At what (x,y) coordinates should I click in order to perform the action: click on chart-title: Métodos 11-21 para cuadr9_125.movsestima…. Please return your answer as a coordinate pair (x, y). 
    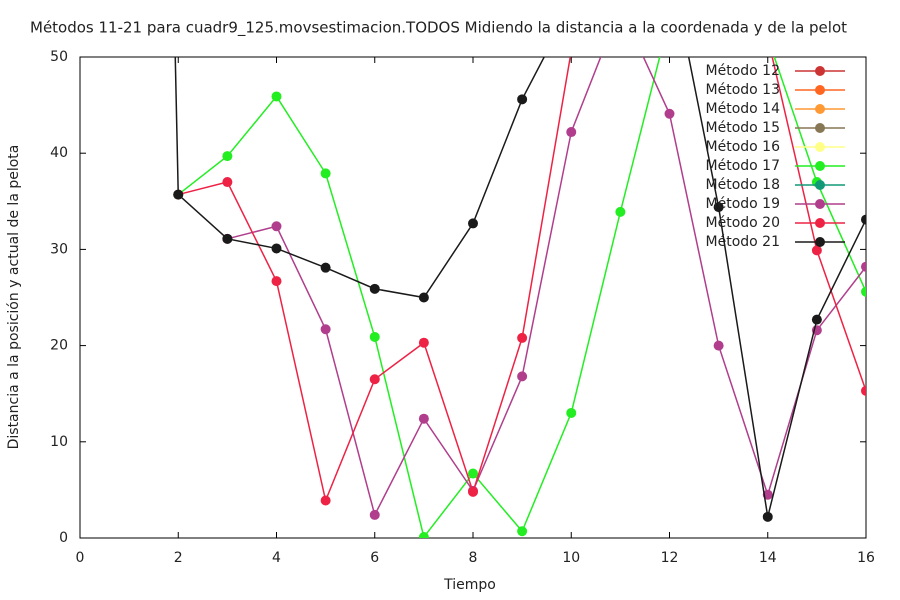
    Looking at the image, I should click on (438, 28).